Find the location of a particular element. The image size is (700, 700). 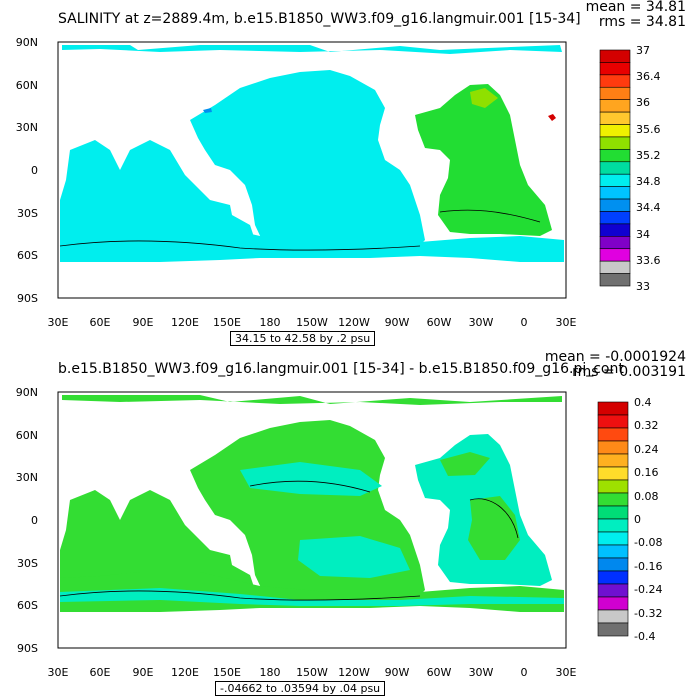

bottom-lat-label: 0 is located at coordinates (34, 520).